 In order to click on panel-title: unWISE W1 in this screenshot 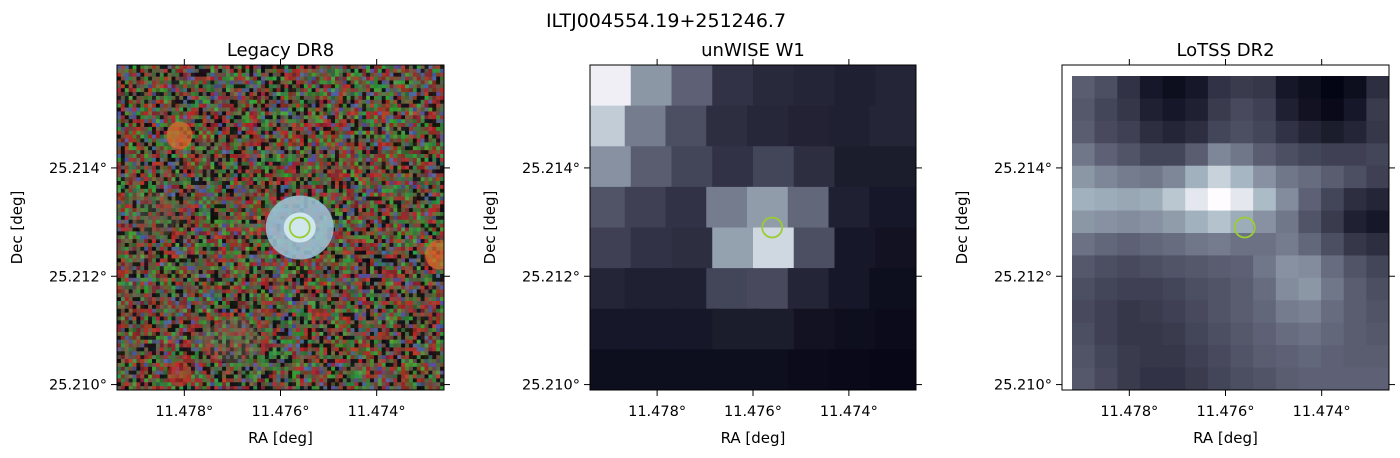, I will do `click(753, 50)`.